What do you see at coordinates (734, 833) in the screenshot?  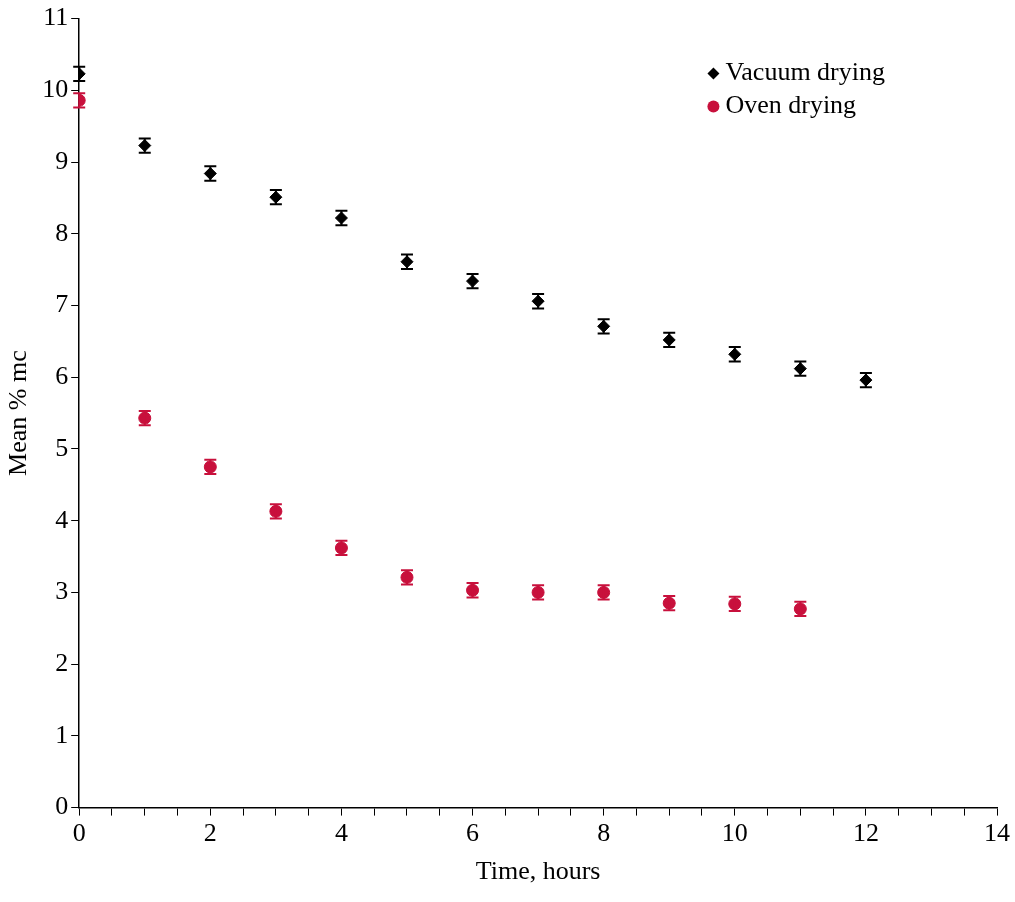 I see `x-tick-label: 10` at bounding box center [734, 833].